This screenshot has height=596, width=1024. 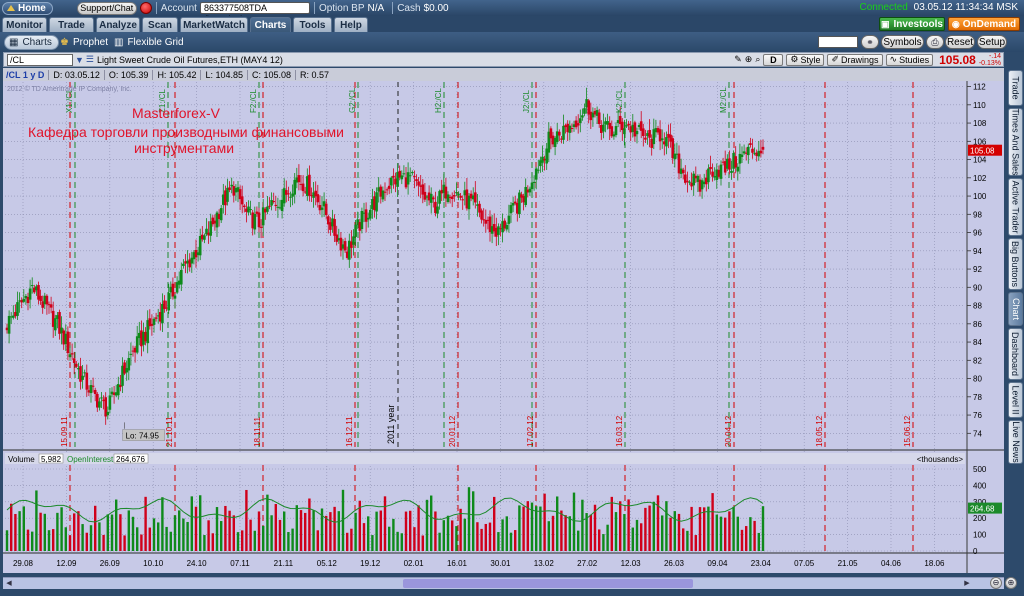 What do you see at coordinates (349, 431) in the screenshot?
I see `expiration-label: 16.12.11` at bounding box center [349, 431].